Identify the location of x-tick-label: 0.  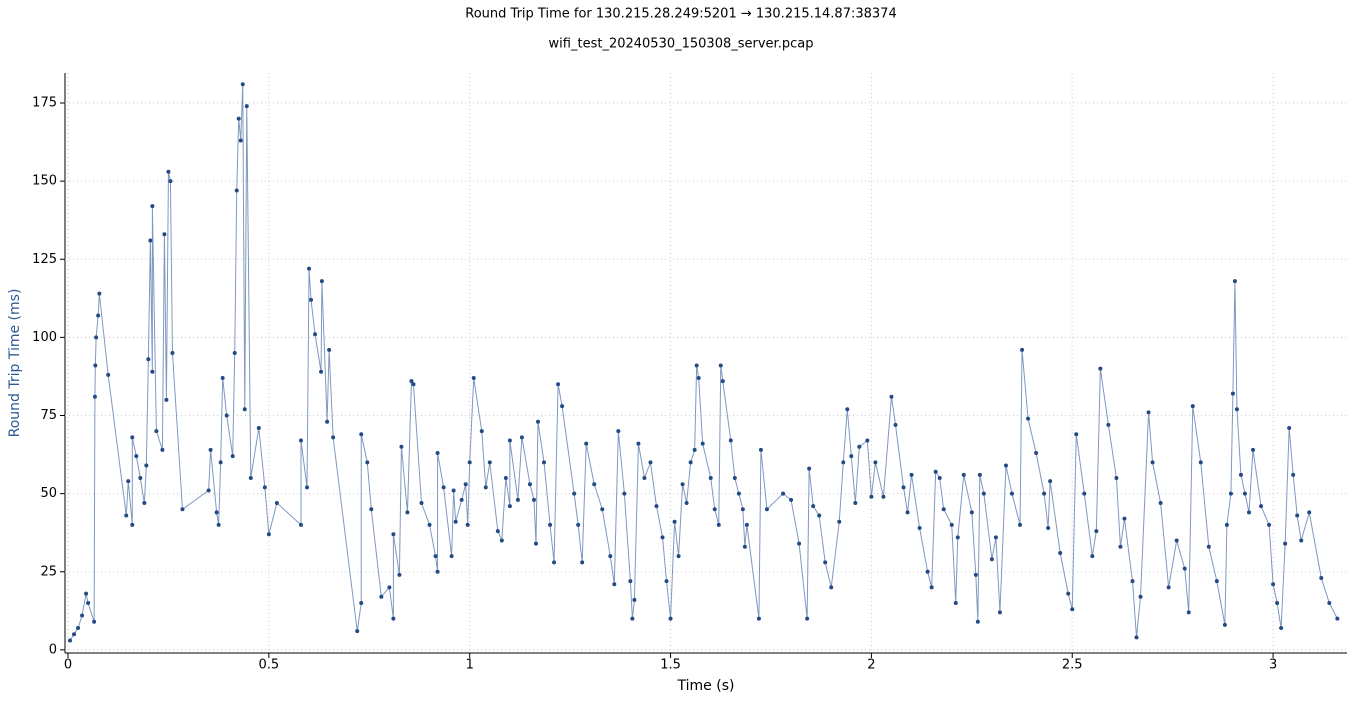
(68, 665).